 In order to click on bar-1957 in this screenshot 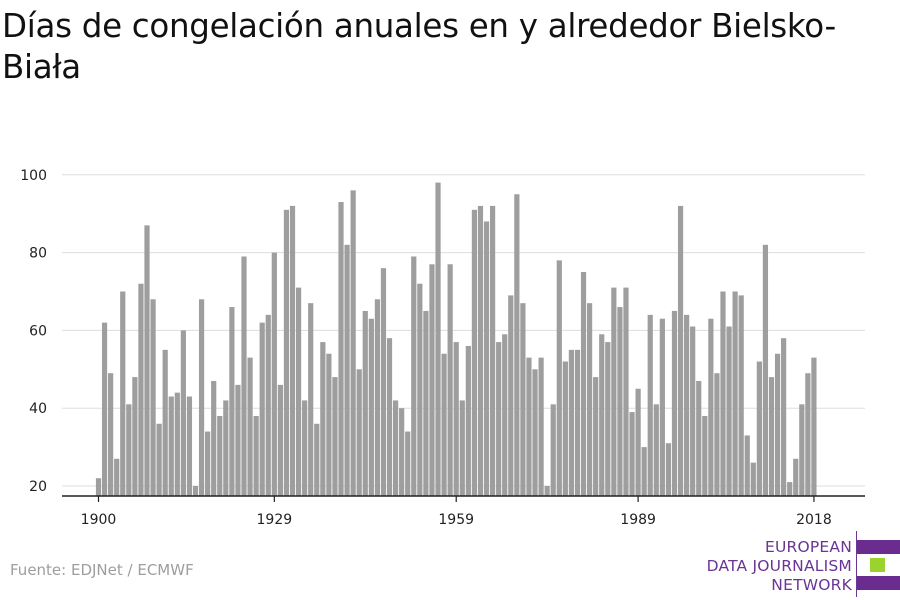, I will do `click(444, 424)`.